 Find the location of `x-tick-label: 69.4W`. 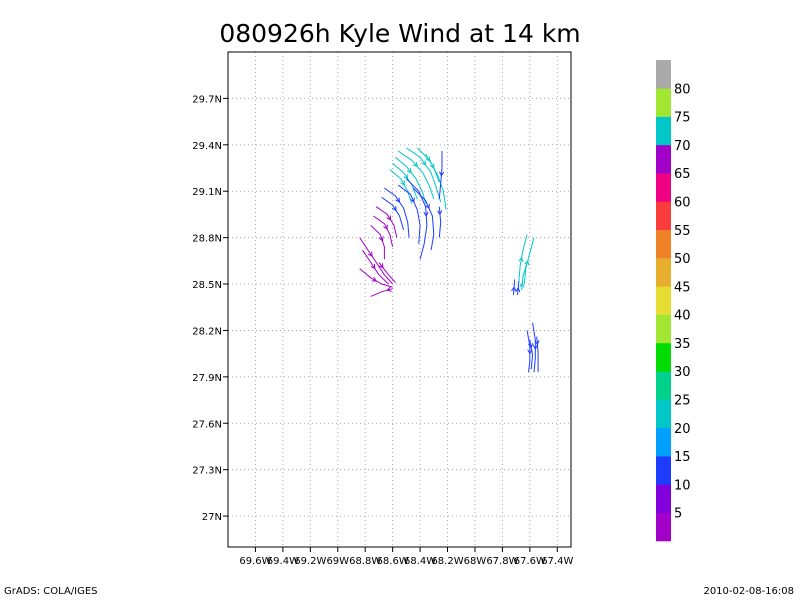

x-tick-label: 69.4W is located at coordinates (283, 561).